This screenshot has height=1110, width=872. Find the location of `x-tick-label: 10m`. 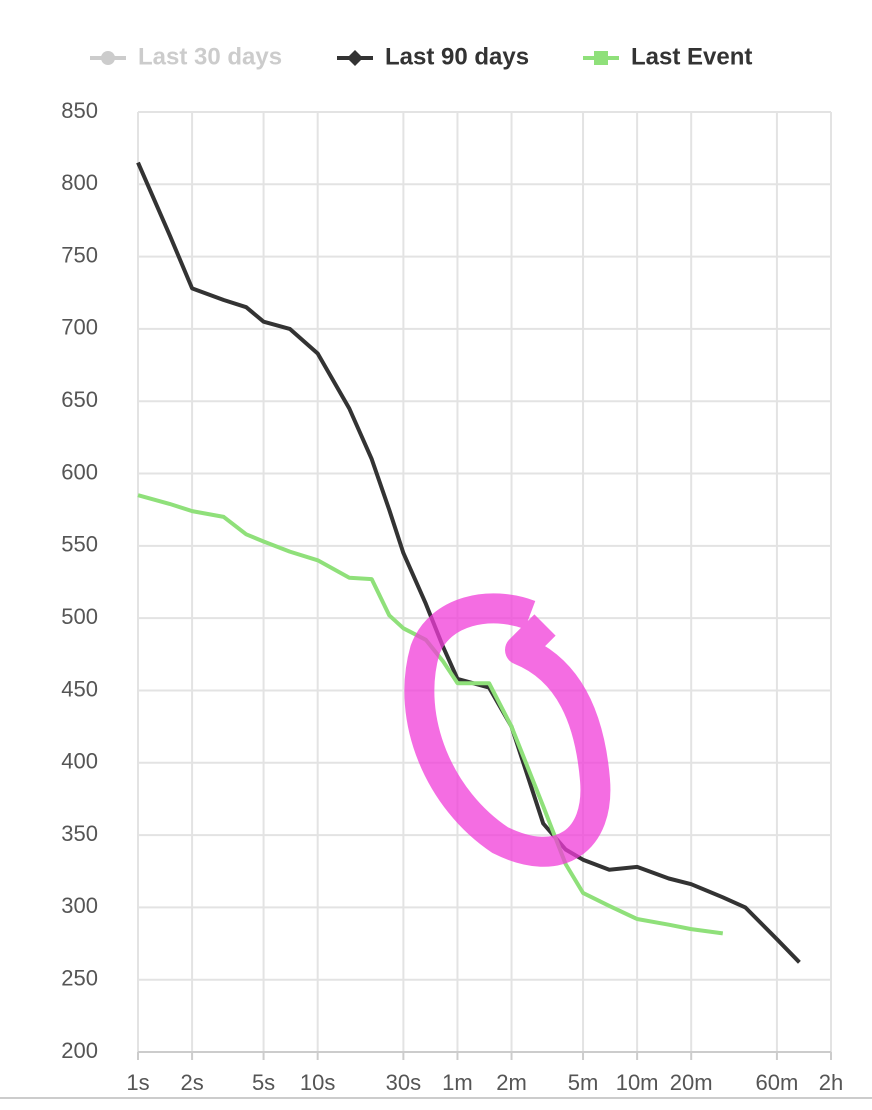

x-tick-label: 10m is located at coordinates (637, 1082).